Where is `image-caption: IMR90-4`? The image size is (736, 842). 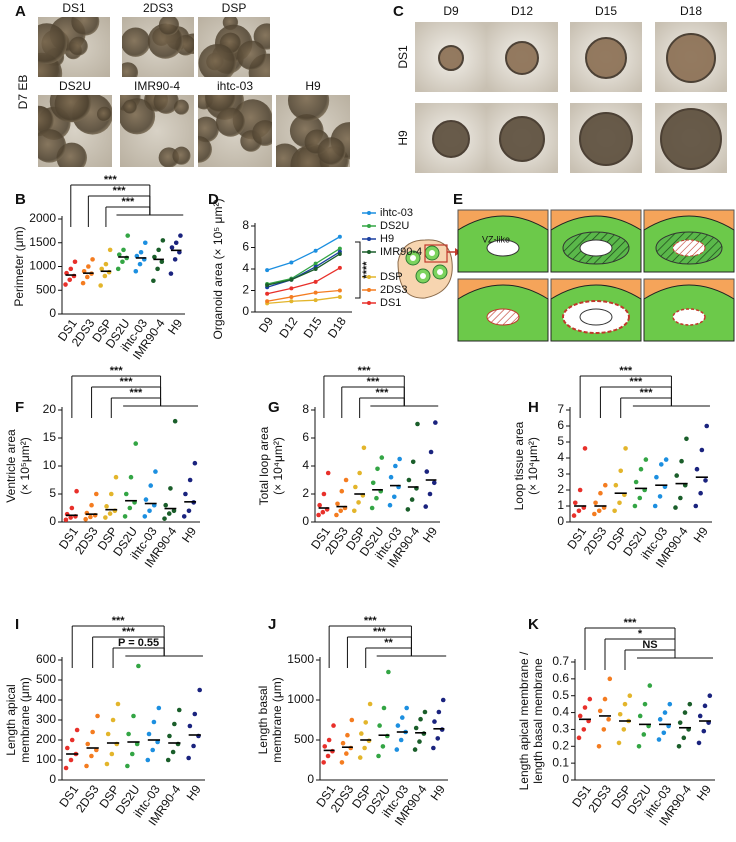
image-caption: IMR90-4 is located at coordinates (157, 86).